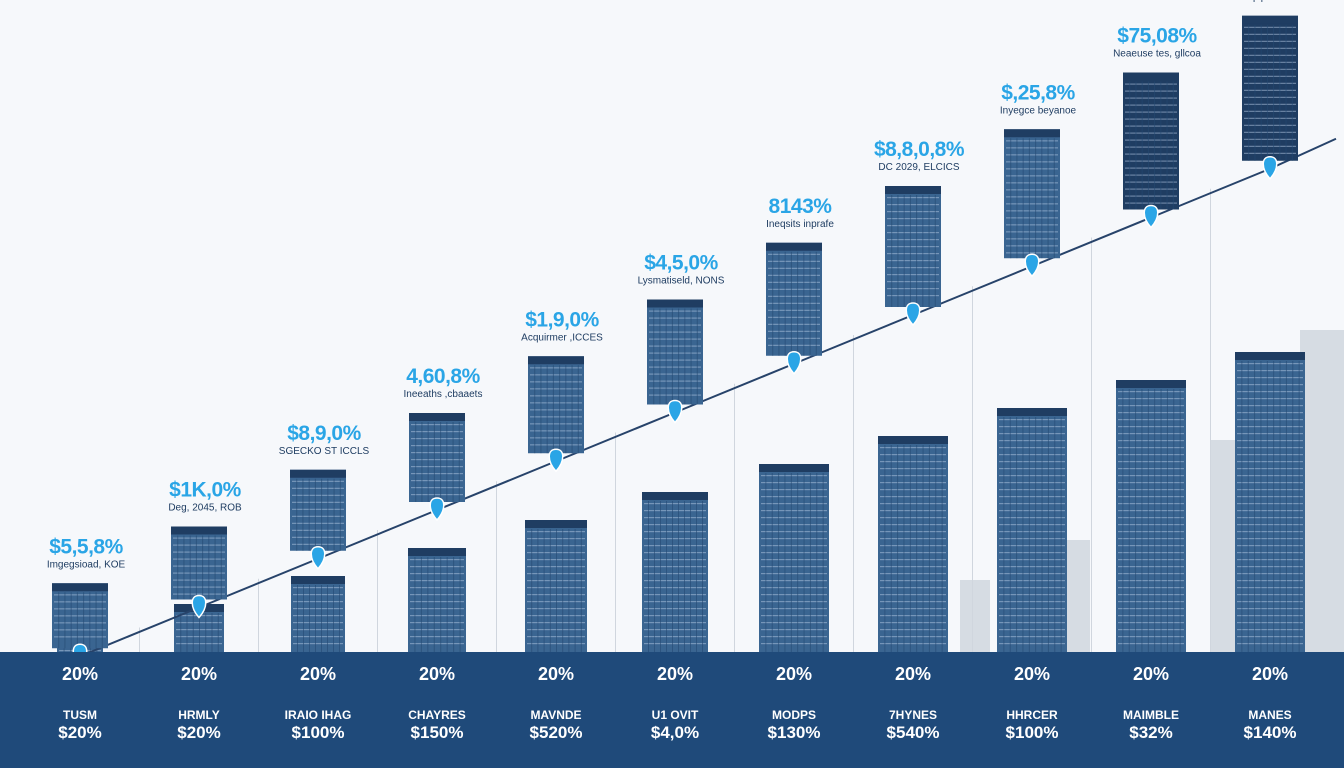 The image size is (1344, 768). I want to click on tower-0-roof, so click(80, 587).